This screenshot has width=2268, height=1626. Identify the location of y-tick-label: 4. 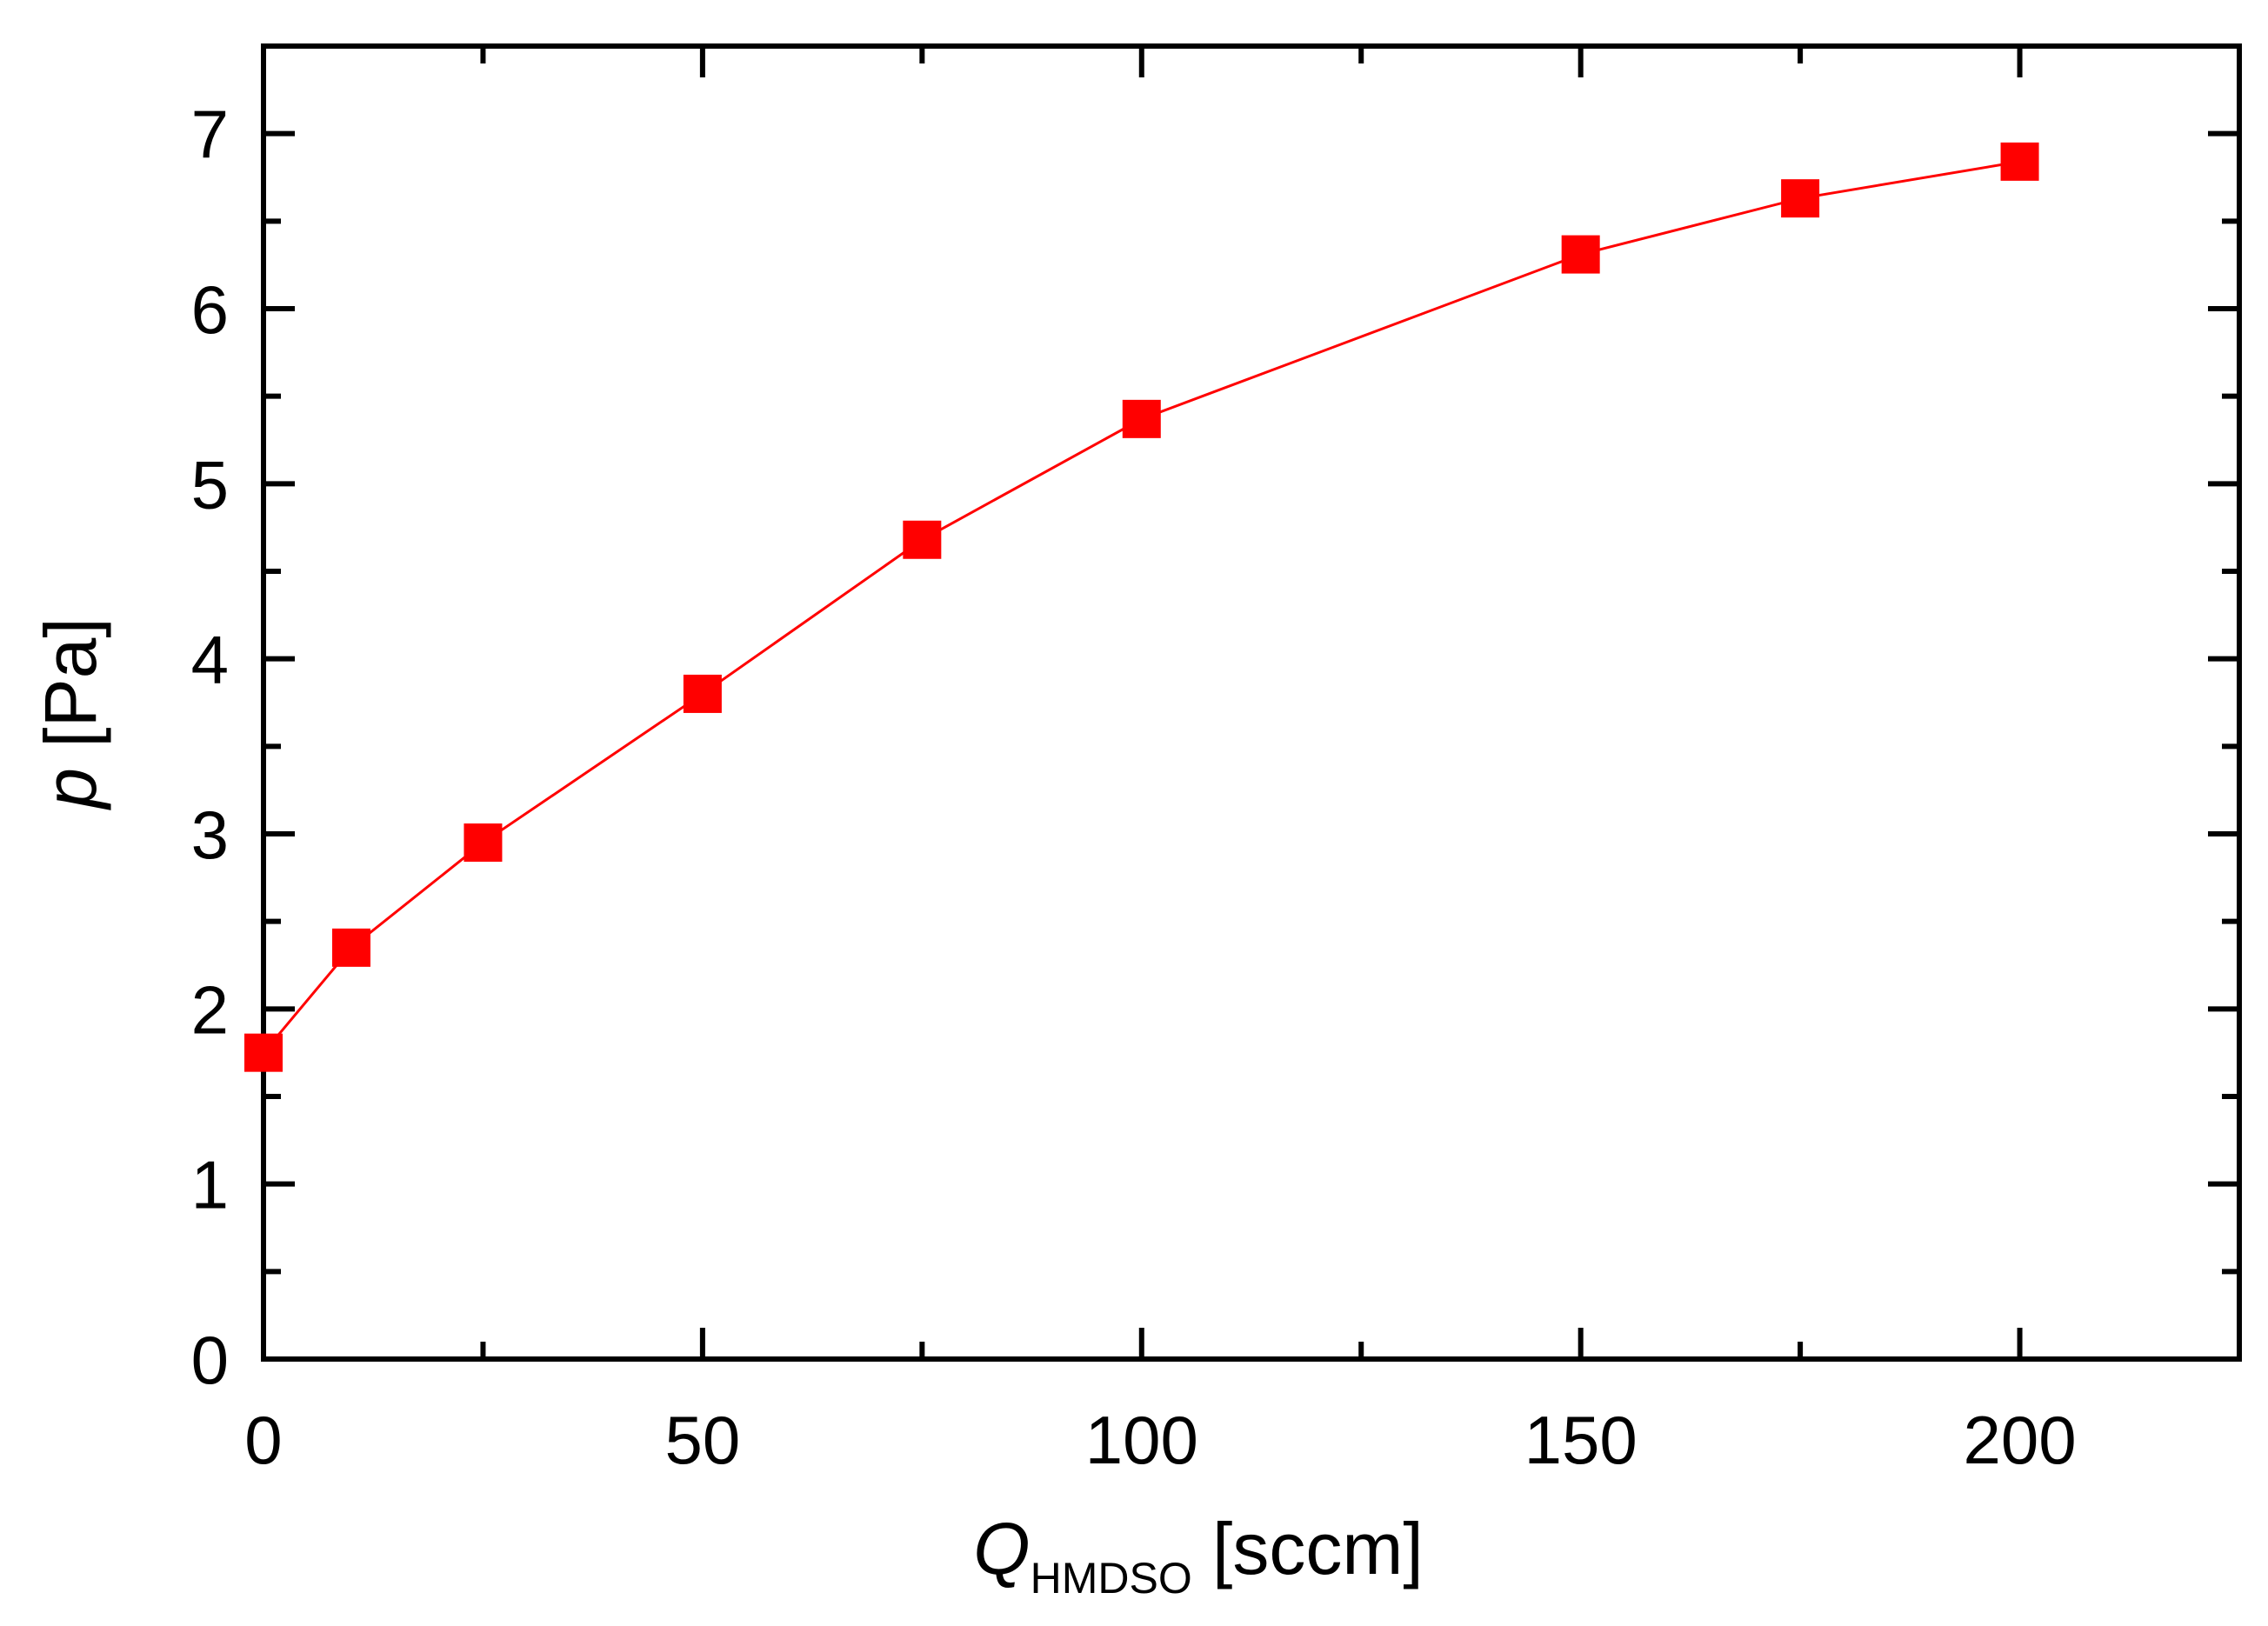
(210, 660).